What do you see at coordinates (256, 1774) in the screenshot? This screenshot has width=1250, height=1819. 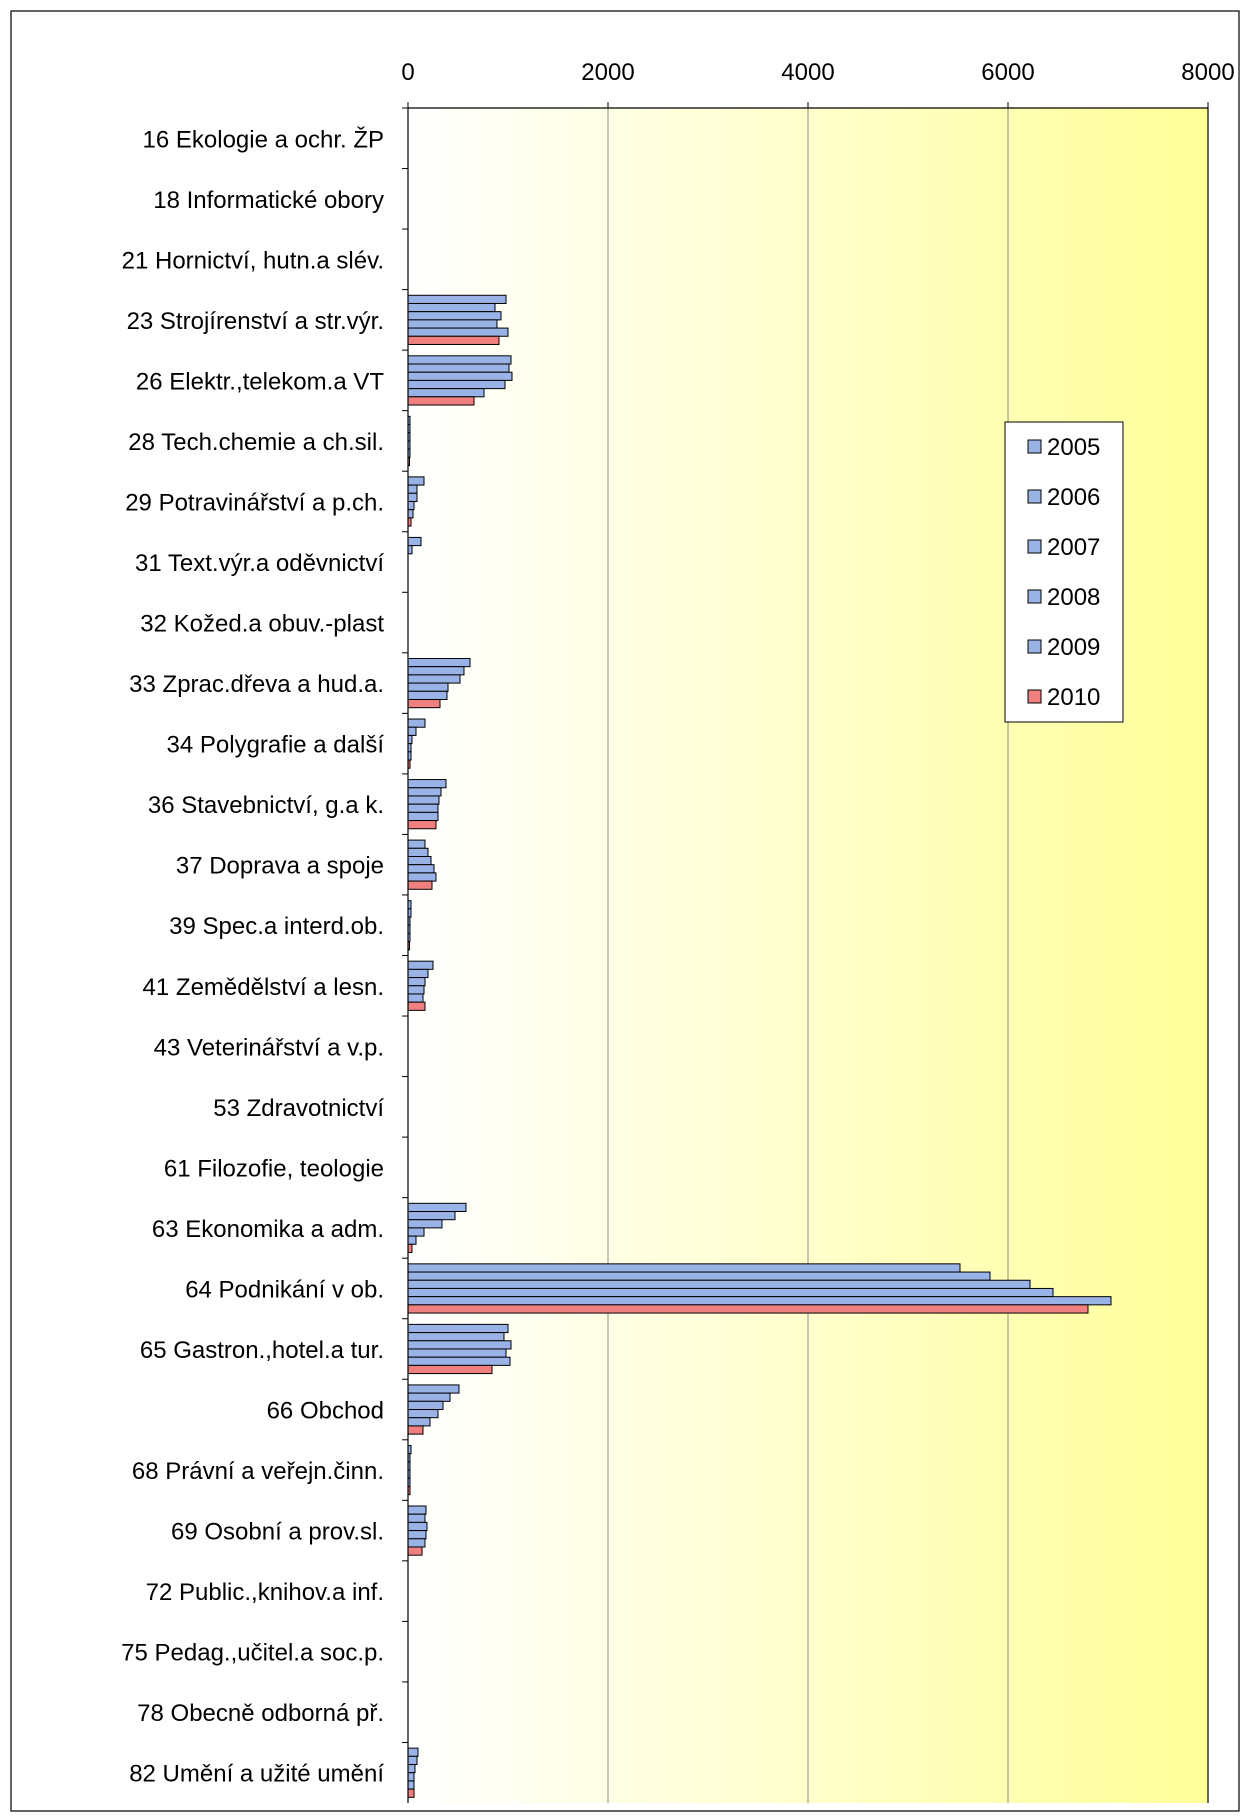 I see `category-label: 82 Umění a užité umění` at bounding box center [256, 1774].